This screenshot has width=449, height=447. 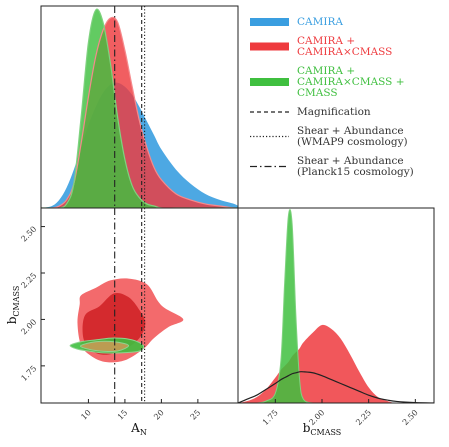 What do you see at coordinates (355, 172) in the screenshot?
I see `legend-label-6: (Planck15 cosmology)` at bounding box center [355, 172].